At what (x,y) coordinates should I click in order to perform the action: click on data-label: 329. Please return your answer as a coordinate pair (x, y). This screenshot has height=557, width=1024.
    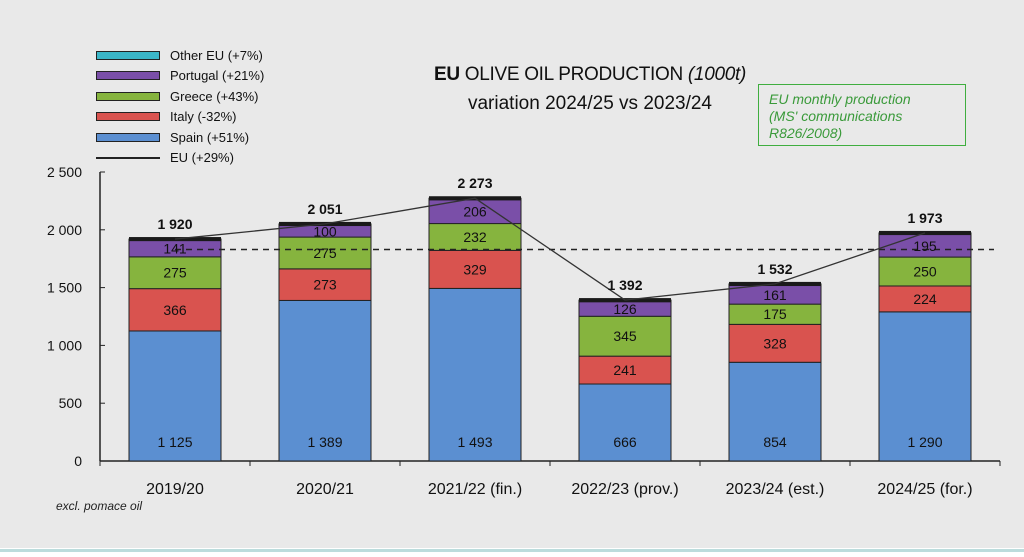
    Looking at the image, I should click on (475, 269).